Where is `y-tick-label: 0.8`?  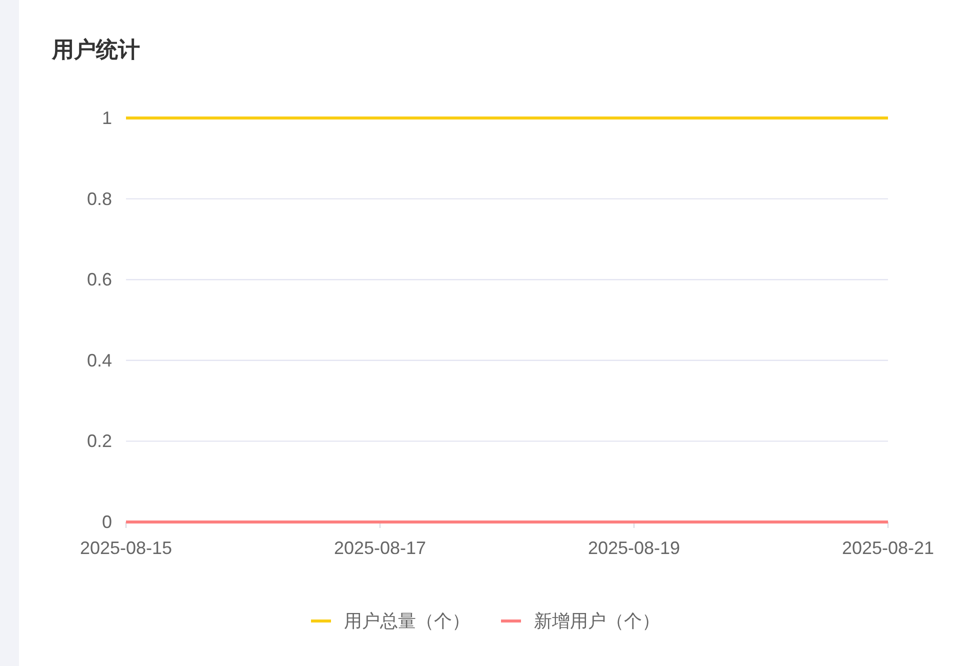
y-tick-label: 0.8 is located at coordinates (99, 198).